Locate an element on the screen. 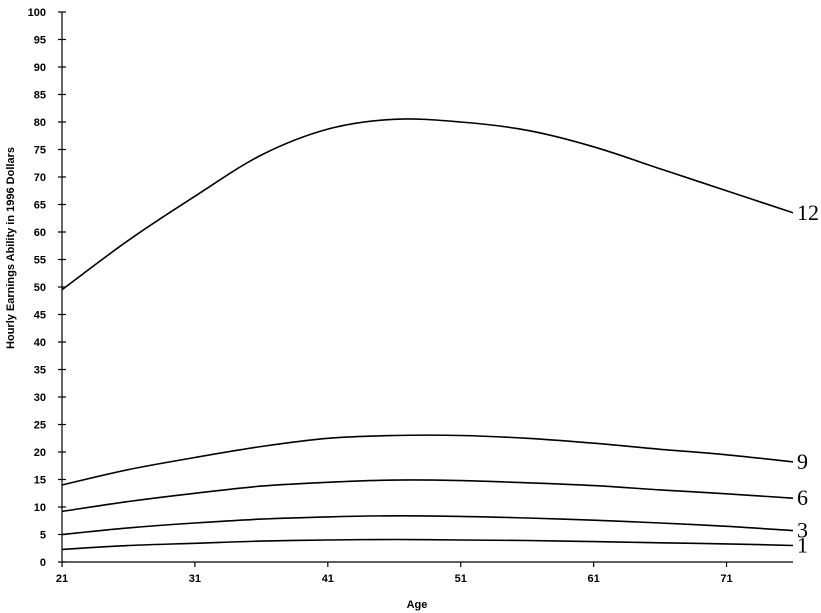  y-tick-label: 75 is located at coordinates (40, 151).